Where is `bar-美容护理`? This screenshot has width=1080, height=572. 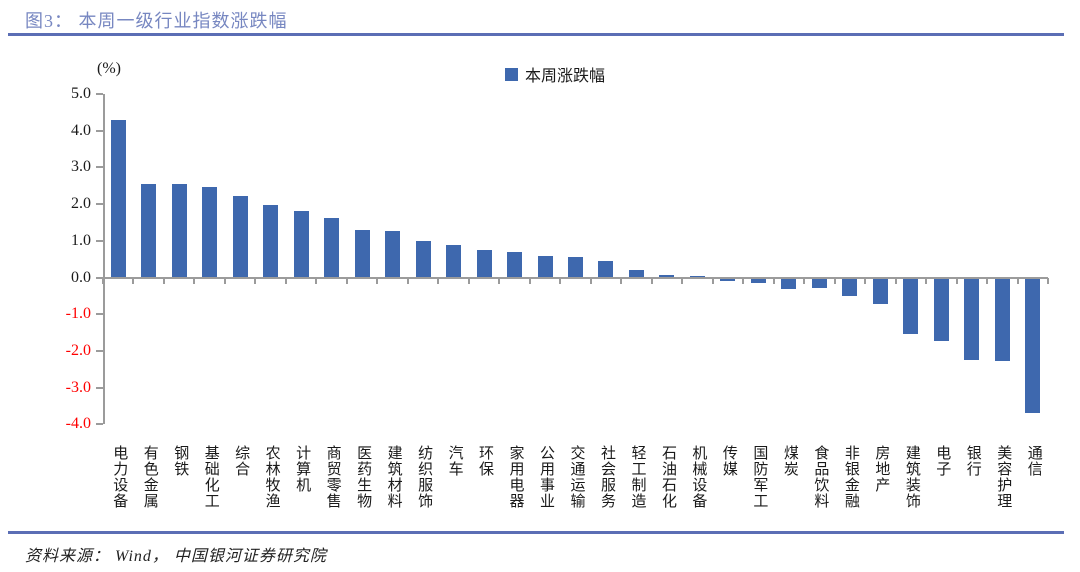
bar-美容护理 is located at coordinates (1002, 320).